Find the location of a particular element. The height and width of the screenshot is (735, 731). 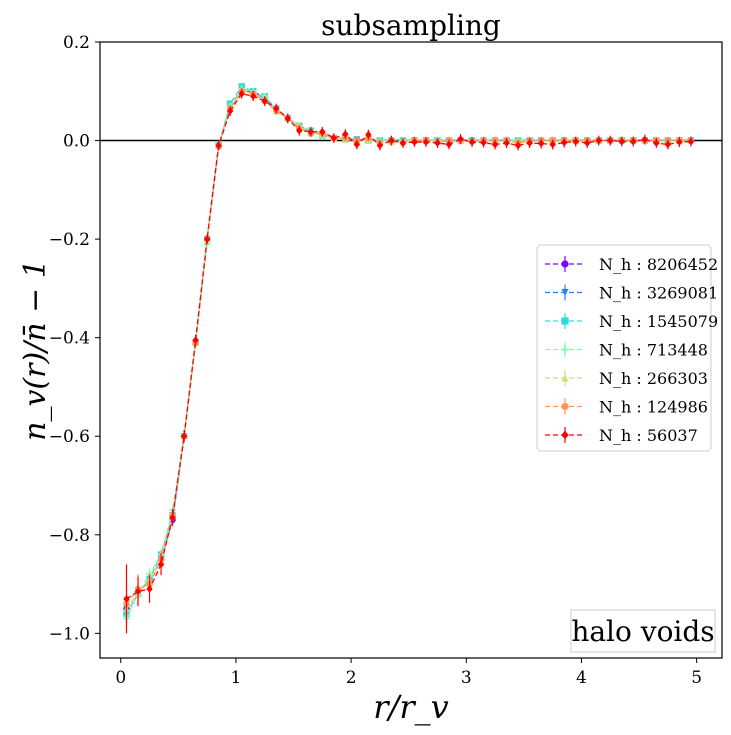

legend-label: N_h : 713448 is located at coordinates (653, 350).